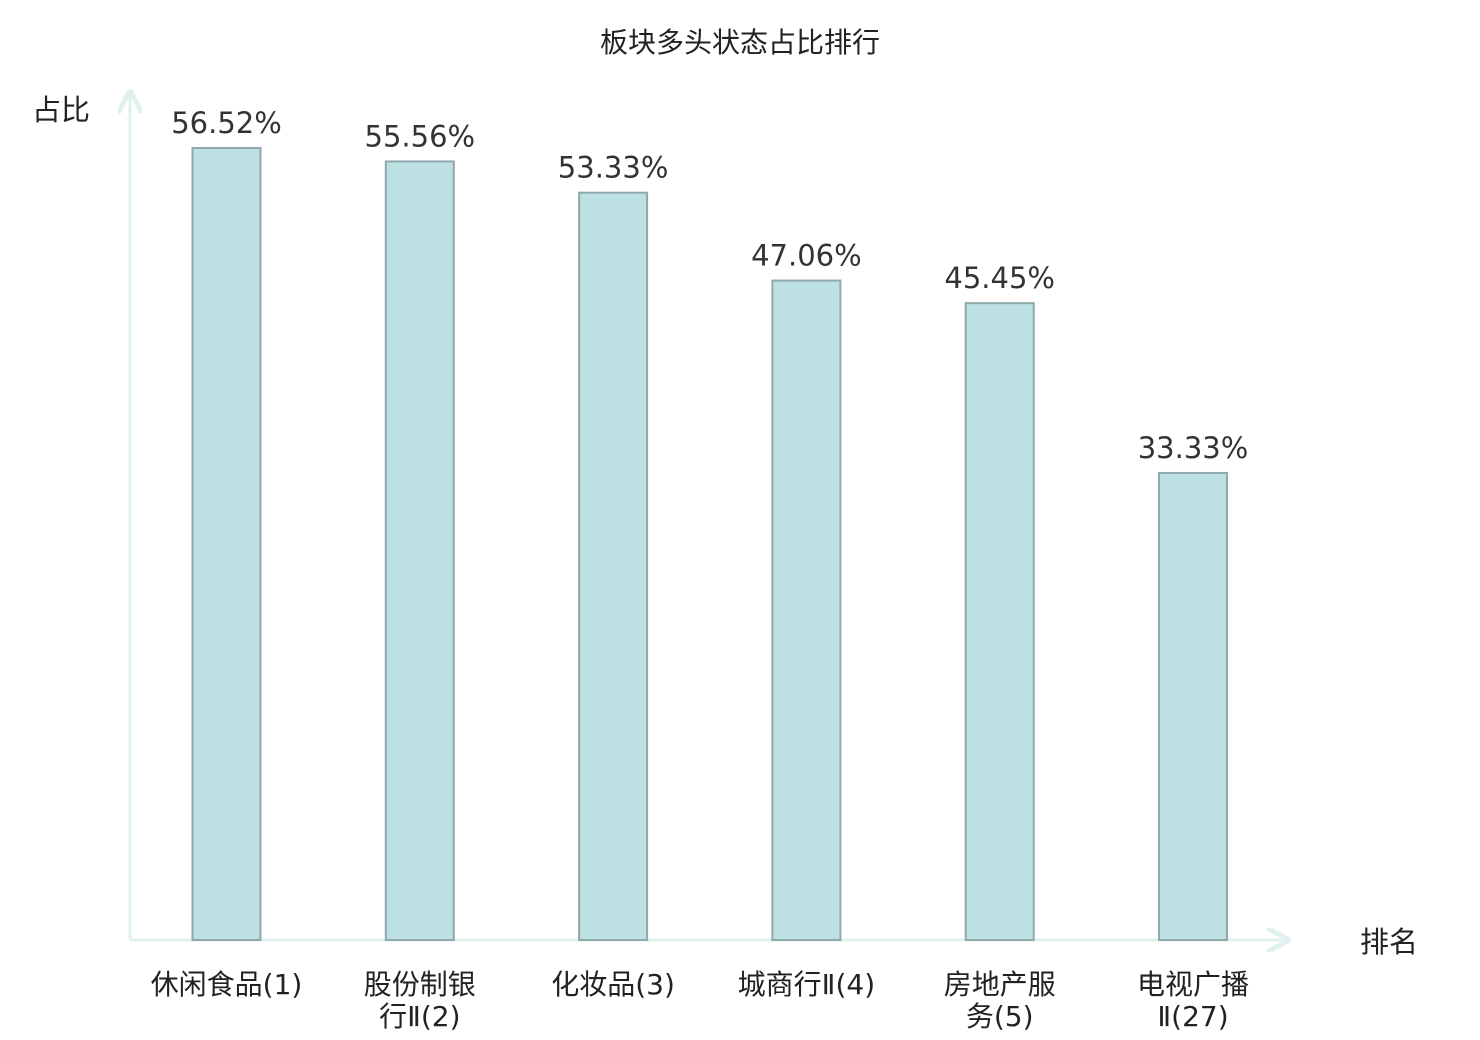 This screenshot has height=1040, width=1480. What do you see at coordinates (999, 278) in the screenshot?
I see `data-label-5: 45.45%` at bounding box center [999, 278].